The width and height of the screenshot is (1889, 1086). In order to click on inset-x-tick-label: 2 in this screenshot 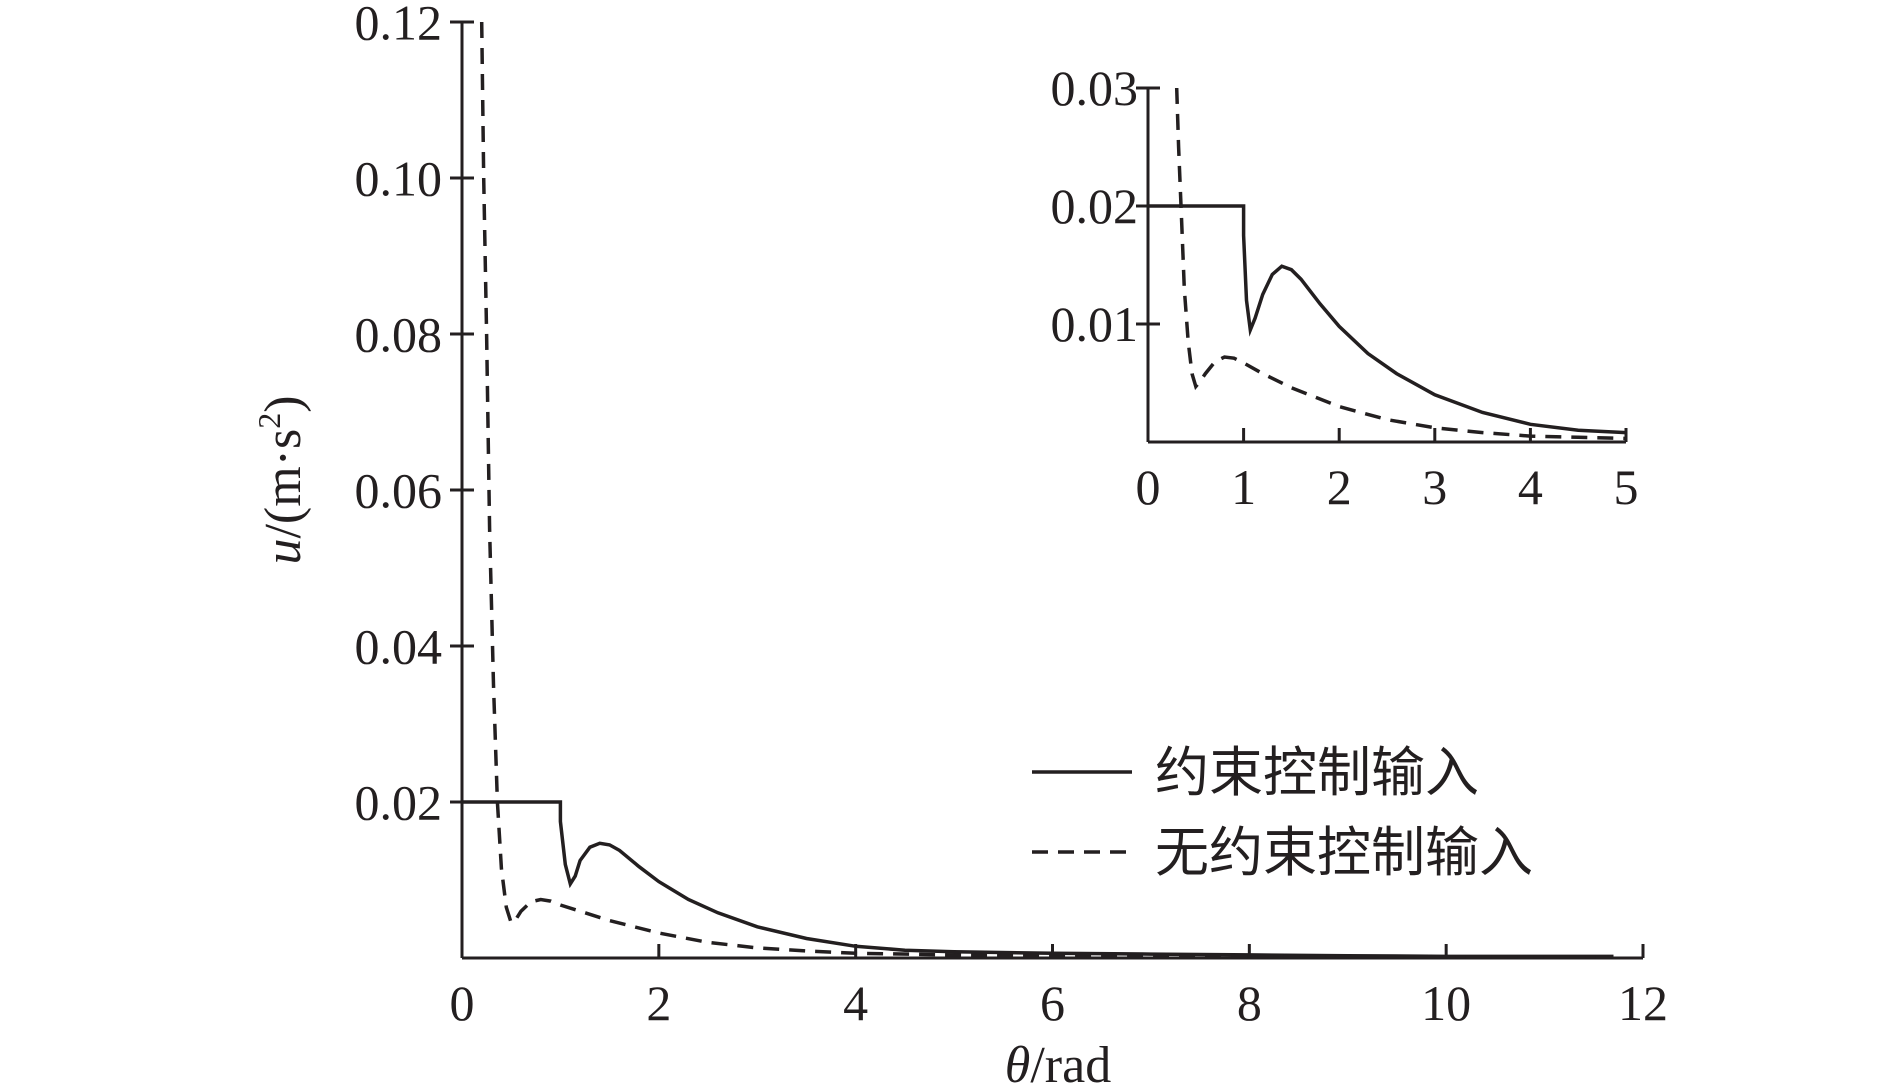, I will do `click(1339, 487)`.